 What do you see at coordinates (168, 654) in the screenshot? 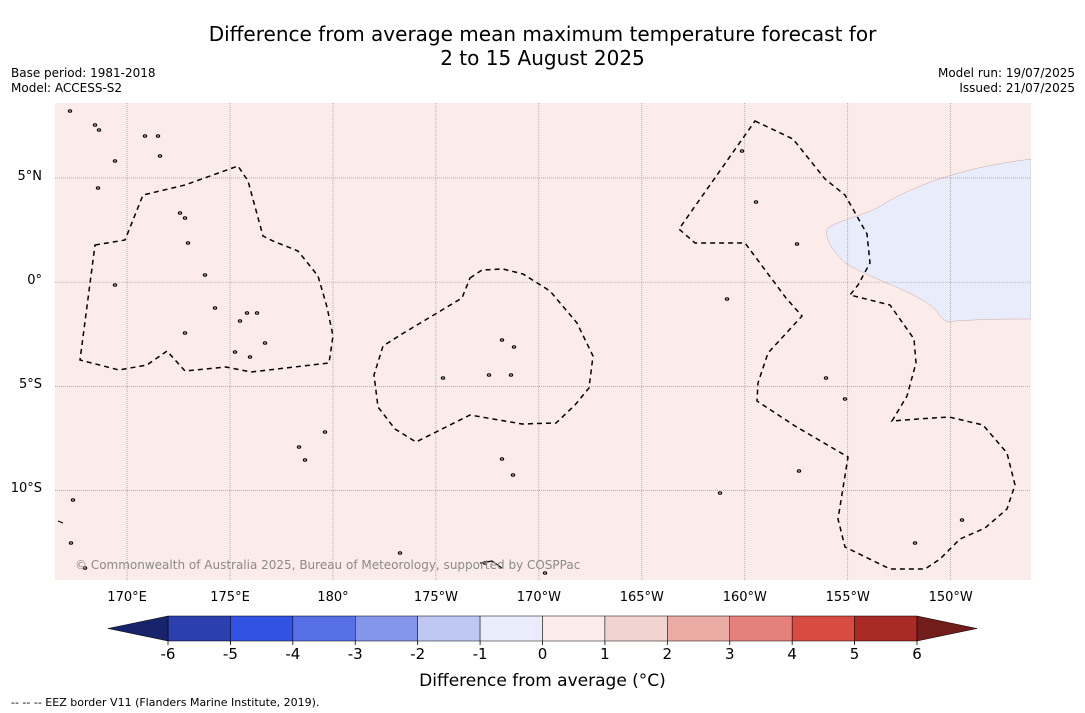
I see `colorbar-tick-label: -6` at bounding box center [168, 654].